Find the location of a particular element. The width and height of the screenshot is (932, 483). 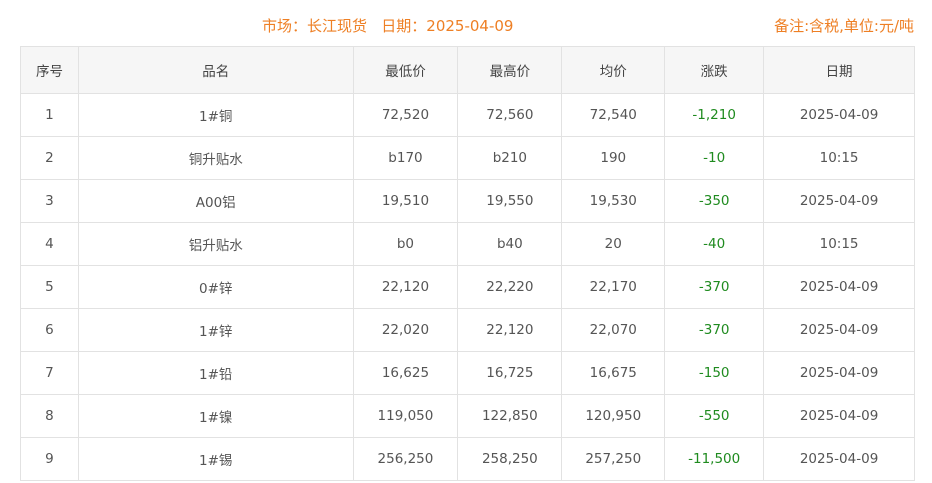

cell-high: 16,725 is located at coordinates (510, 373).